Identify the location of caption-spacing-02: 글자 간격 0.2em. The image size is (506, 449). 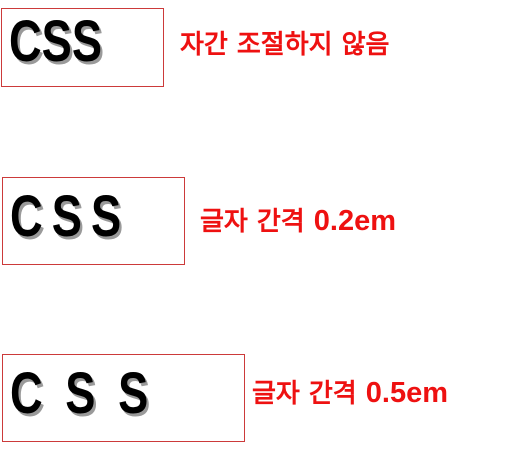
(298, 221).